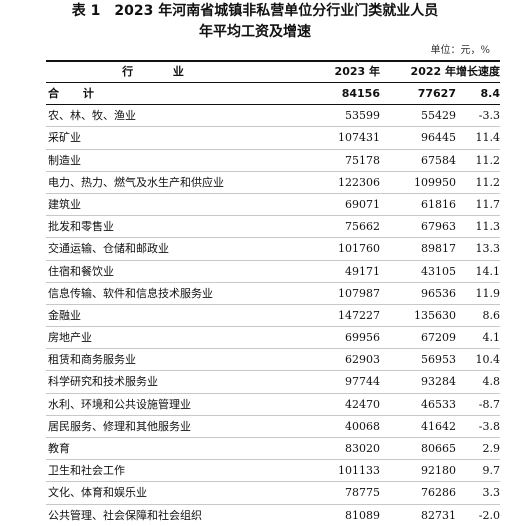 The height and width of the screenshot is (526, 510). Describe the element at coordinates (64, 138) in the screenshot. I see `cell-industry: 采矿业` at that location.